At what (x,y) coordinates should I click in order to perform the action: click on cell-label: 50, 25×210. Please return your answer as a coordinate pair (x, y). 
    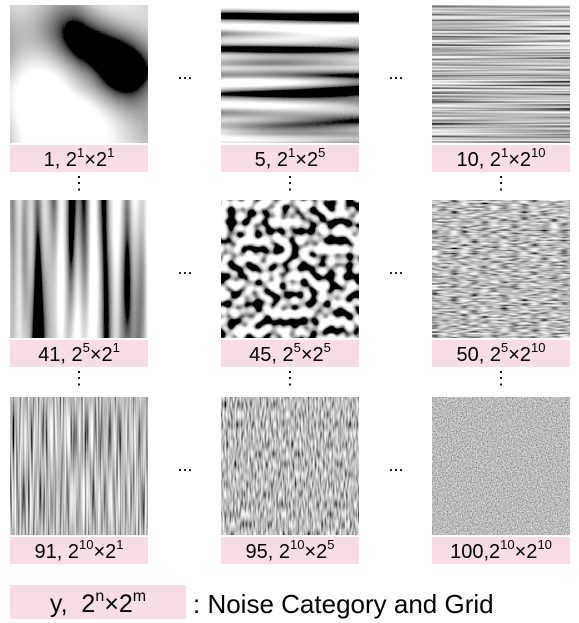
    Looking at the image, I should click on (501, 353).